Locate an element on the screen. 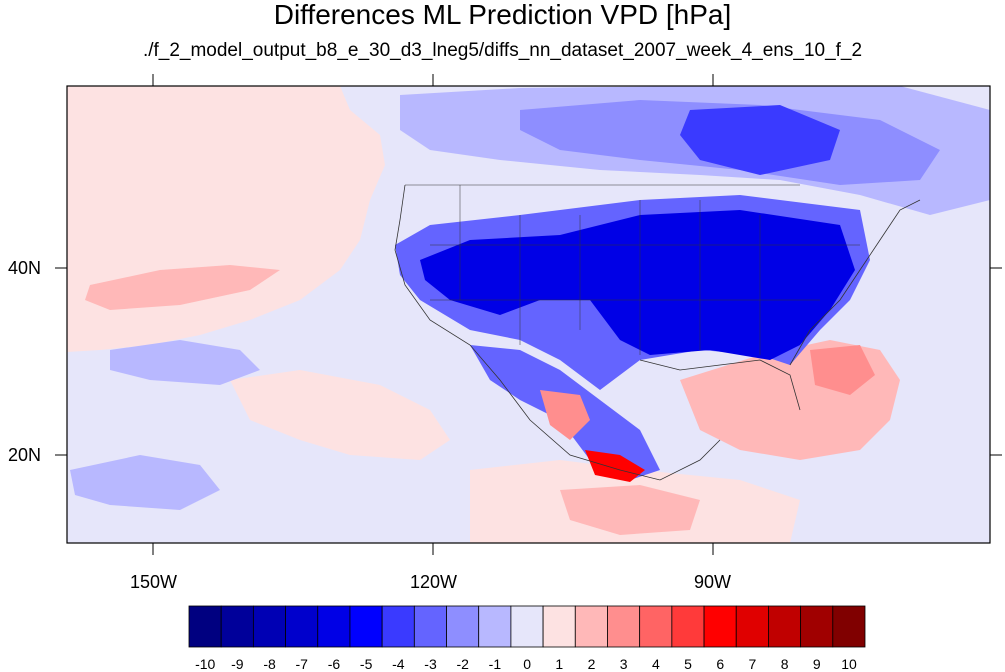 The width and height of the screenshot is (1005, 672). mexico-positive-patch is located at coordinates (565, 415).